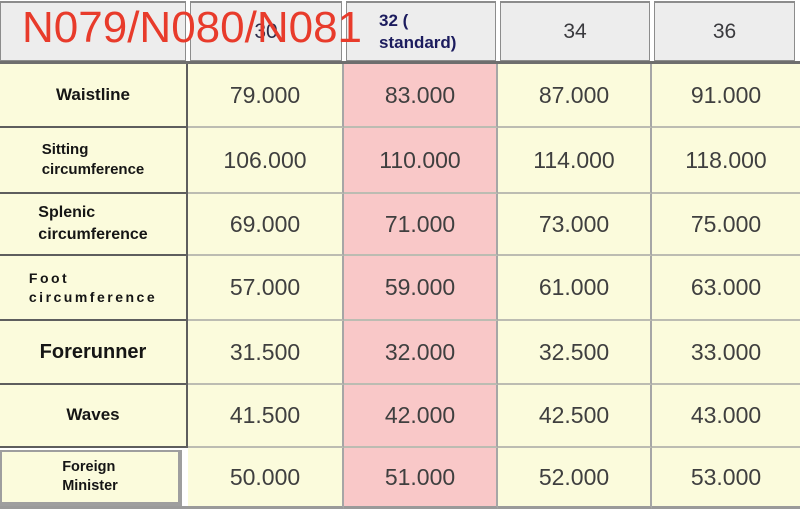 The width and height of the screenshot is (800, 515). Describe the element at coordinates (575, 225) in the screenshot. I see `size-value-cell: 73.000` at that location.